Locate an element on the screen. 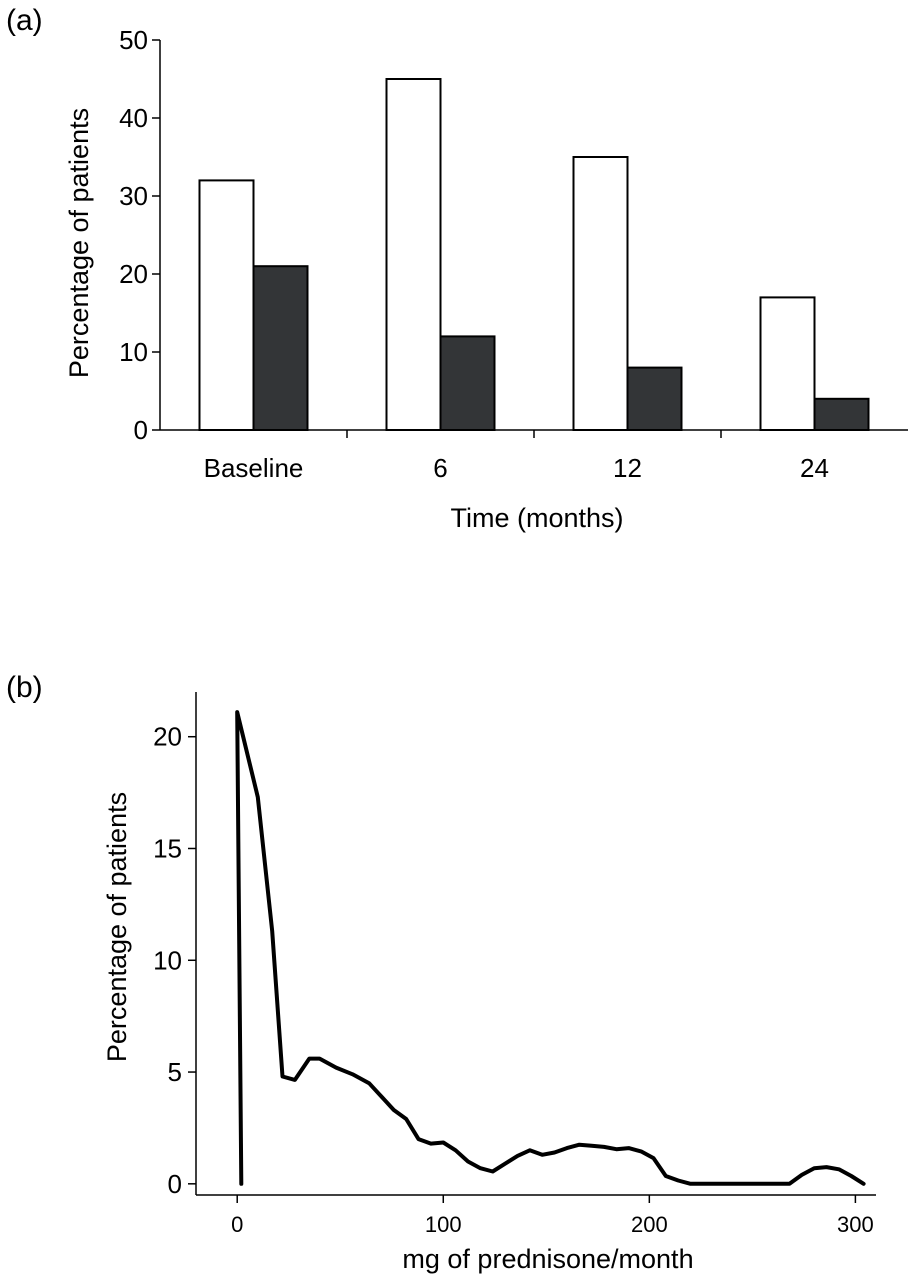  panel-a-y-tick-label: 10 is located at coordinates (133, 352).